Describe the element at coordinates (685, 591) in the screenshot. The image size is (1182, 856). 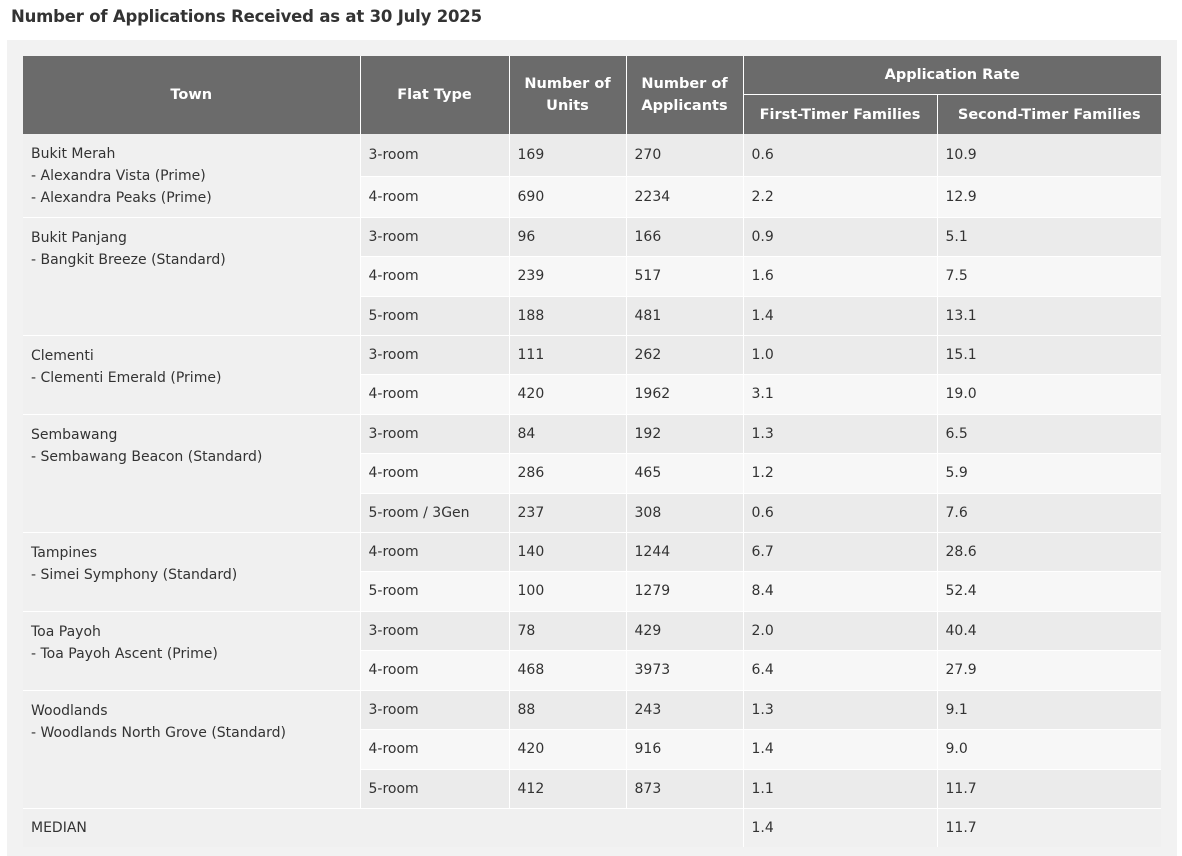
I see `applicants-cell: 1279` at that location.